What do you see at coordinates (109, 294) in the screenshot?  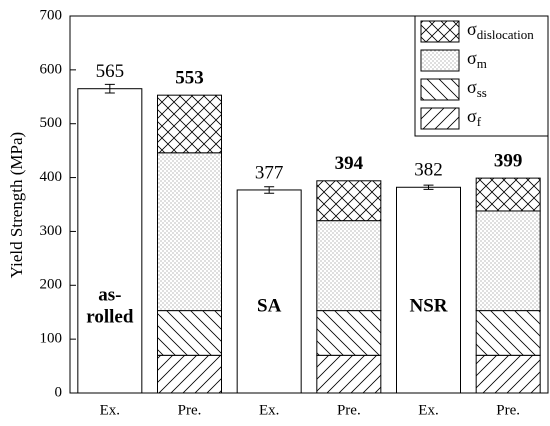 I see `group-label: as-` at bounding box center [109, 294].